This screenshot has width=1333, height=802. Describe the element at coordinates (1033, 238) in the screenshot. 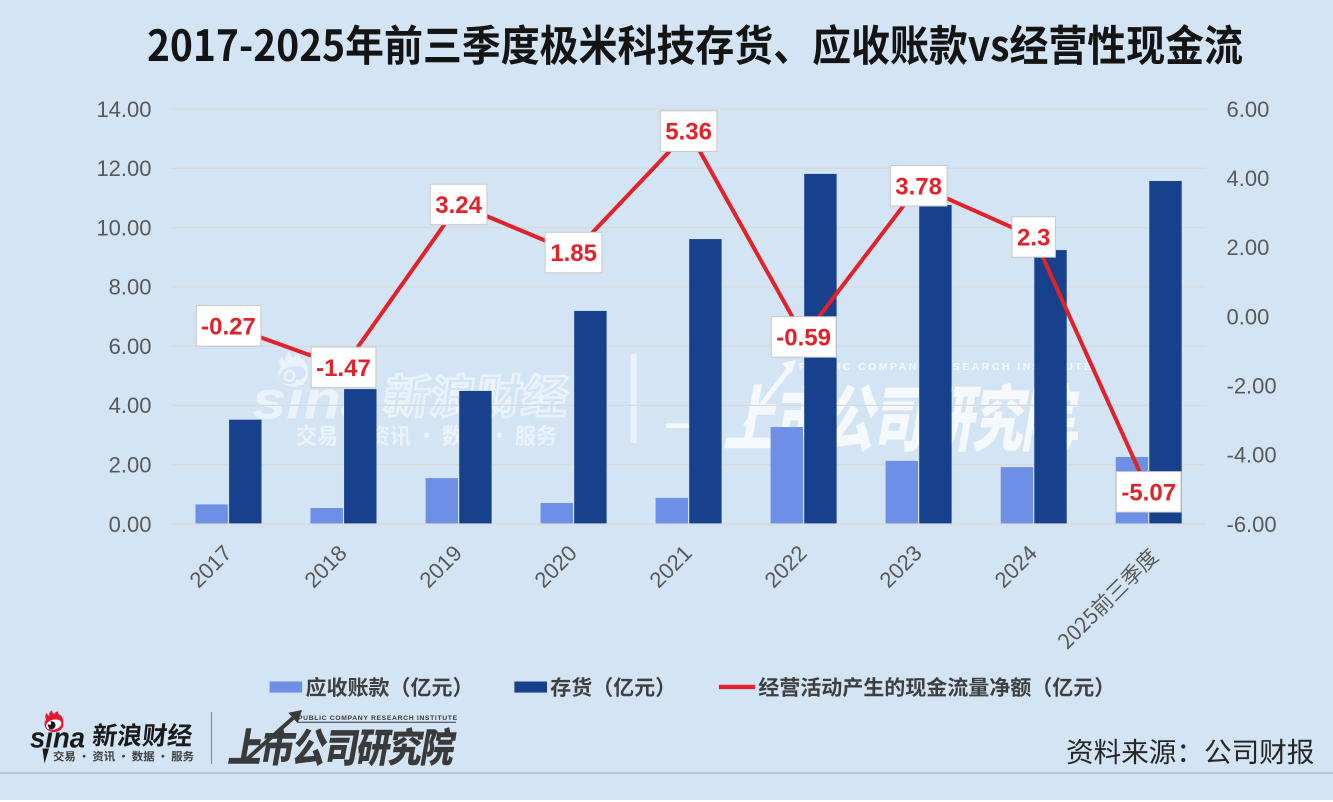

I see `svg-text: 2.3` at that location.